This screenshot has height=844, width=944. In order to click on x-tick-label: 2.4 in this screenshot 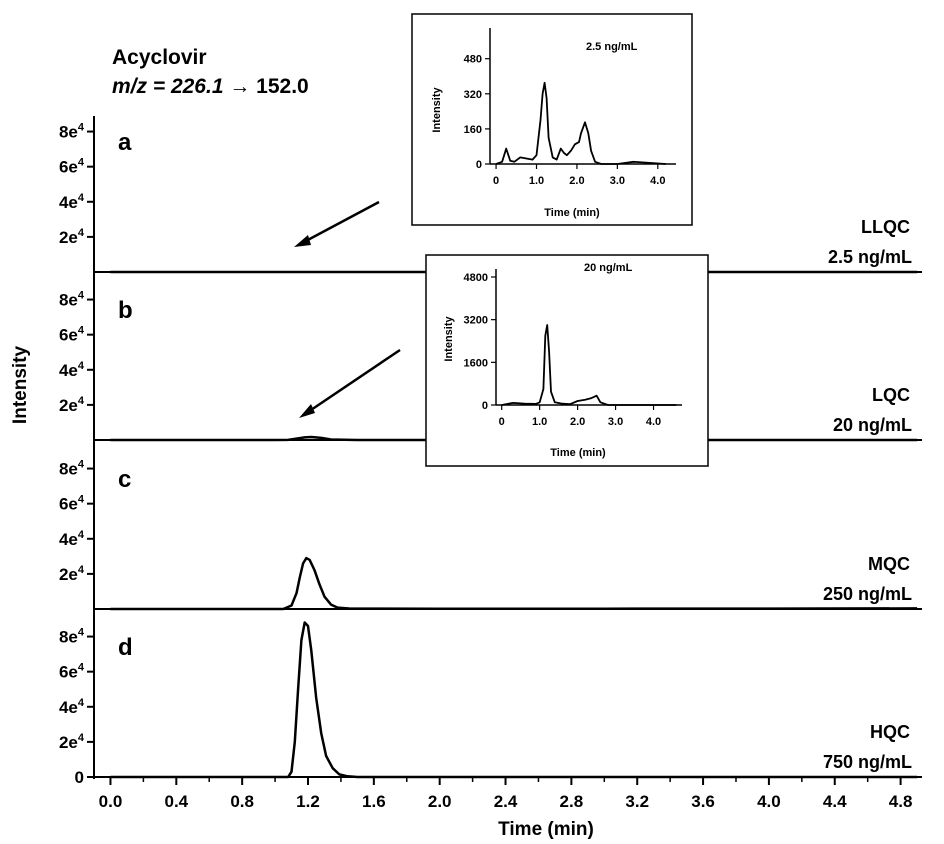, I will do `click(506, 801)`.